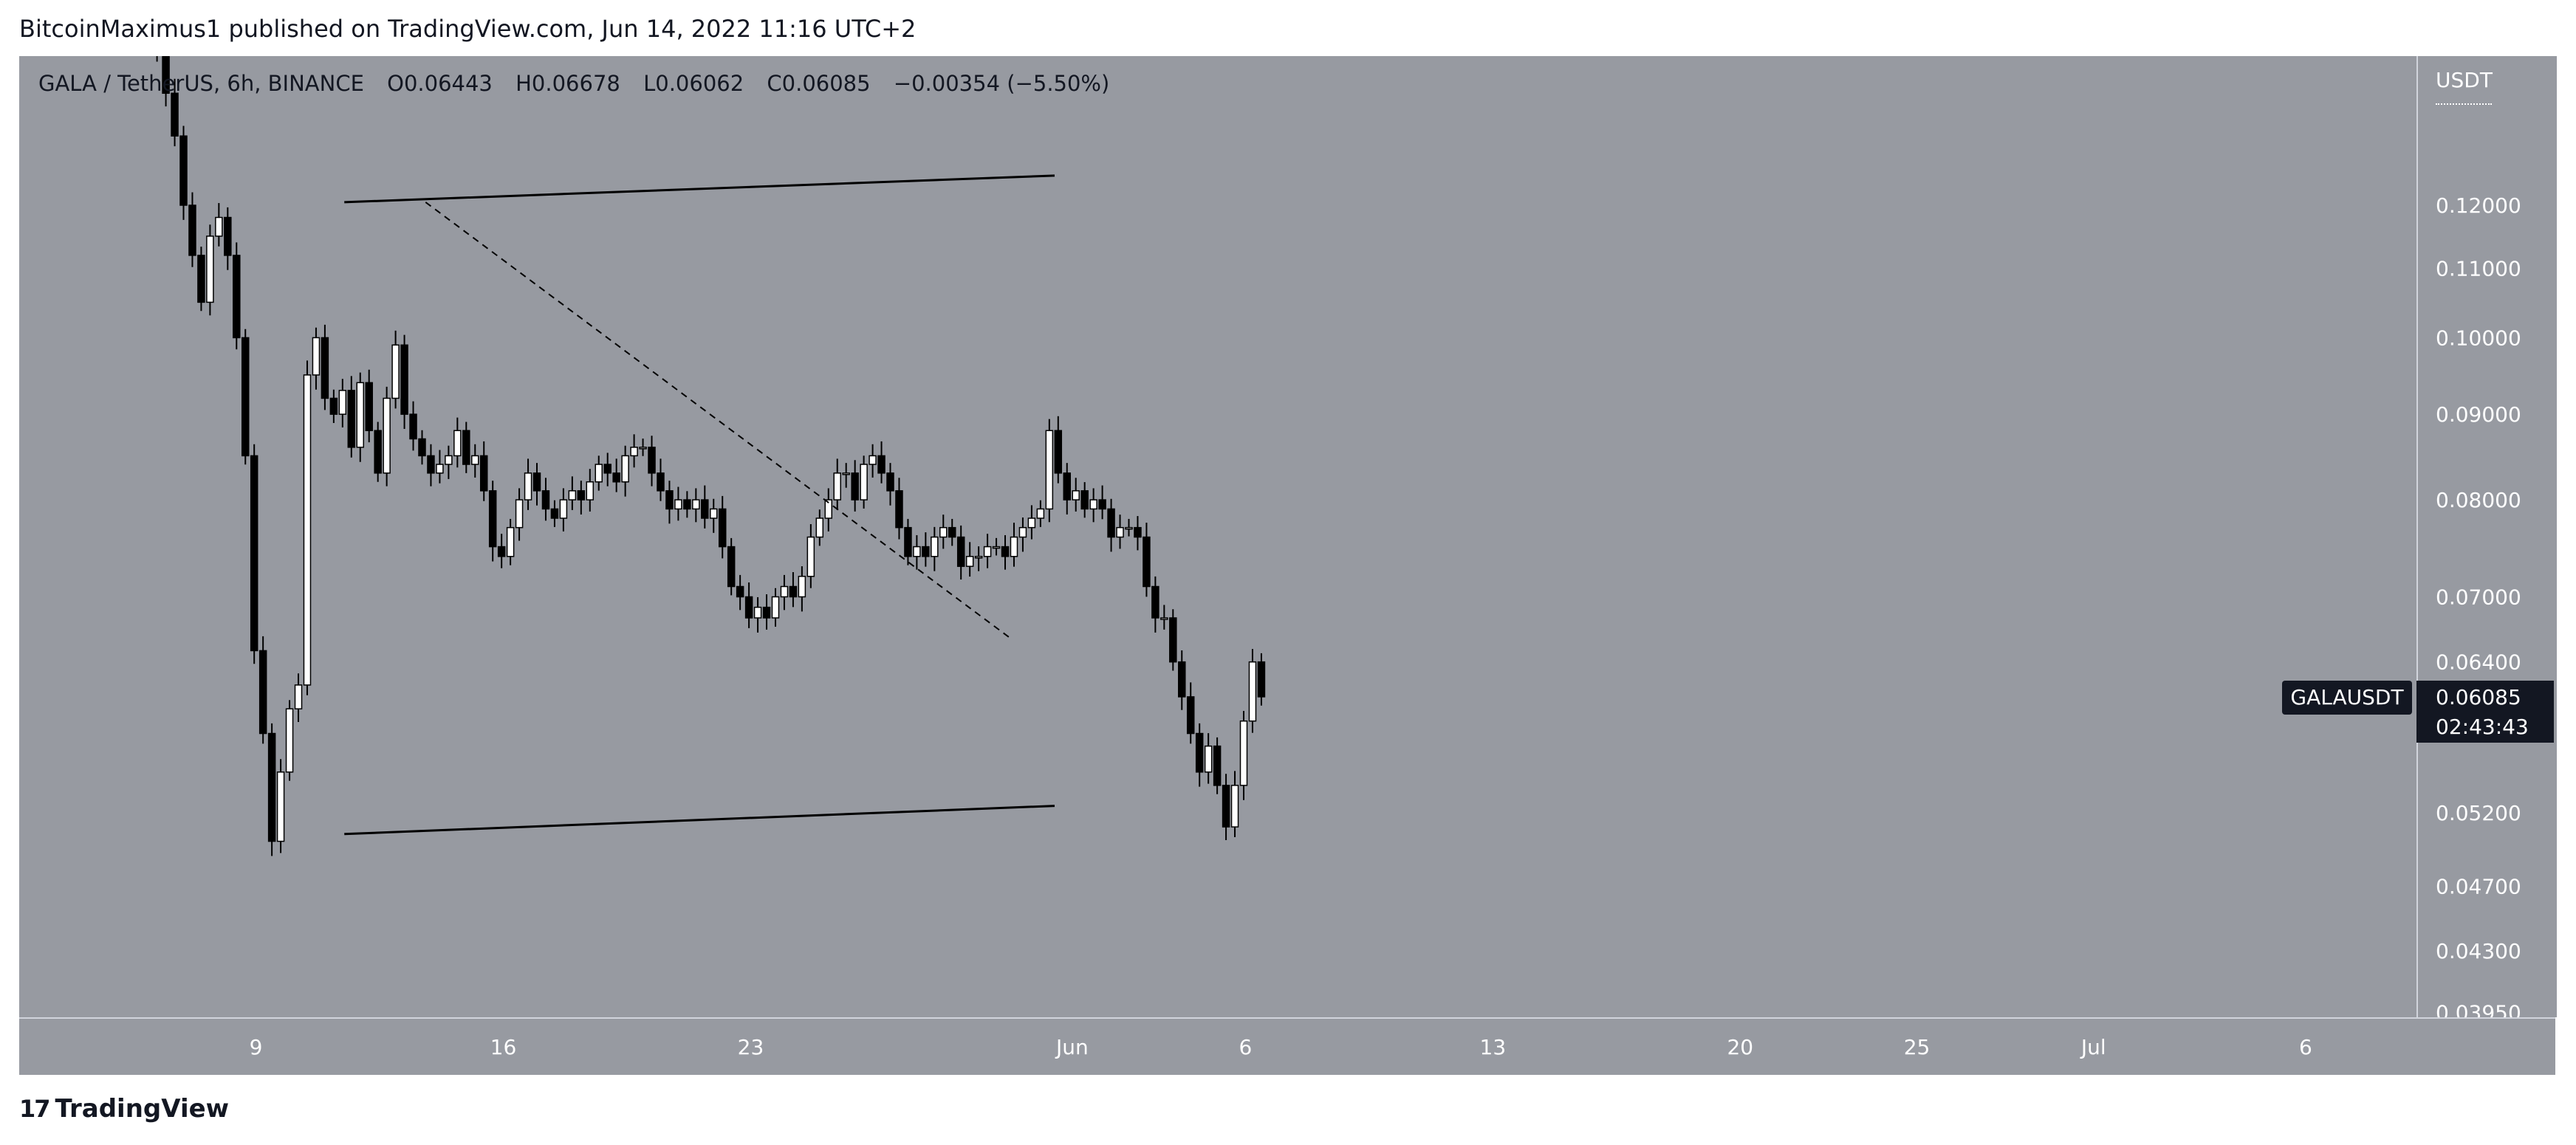 Image resolution: width=2576 pixels, height=1145 pixels. I want to click on time-scale: 9 16 23 Jun 6 13 20 25 Jul 6, so click(1287, 1046).